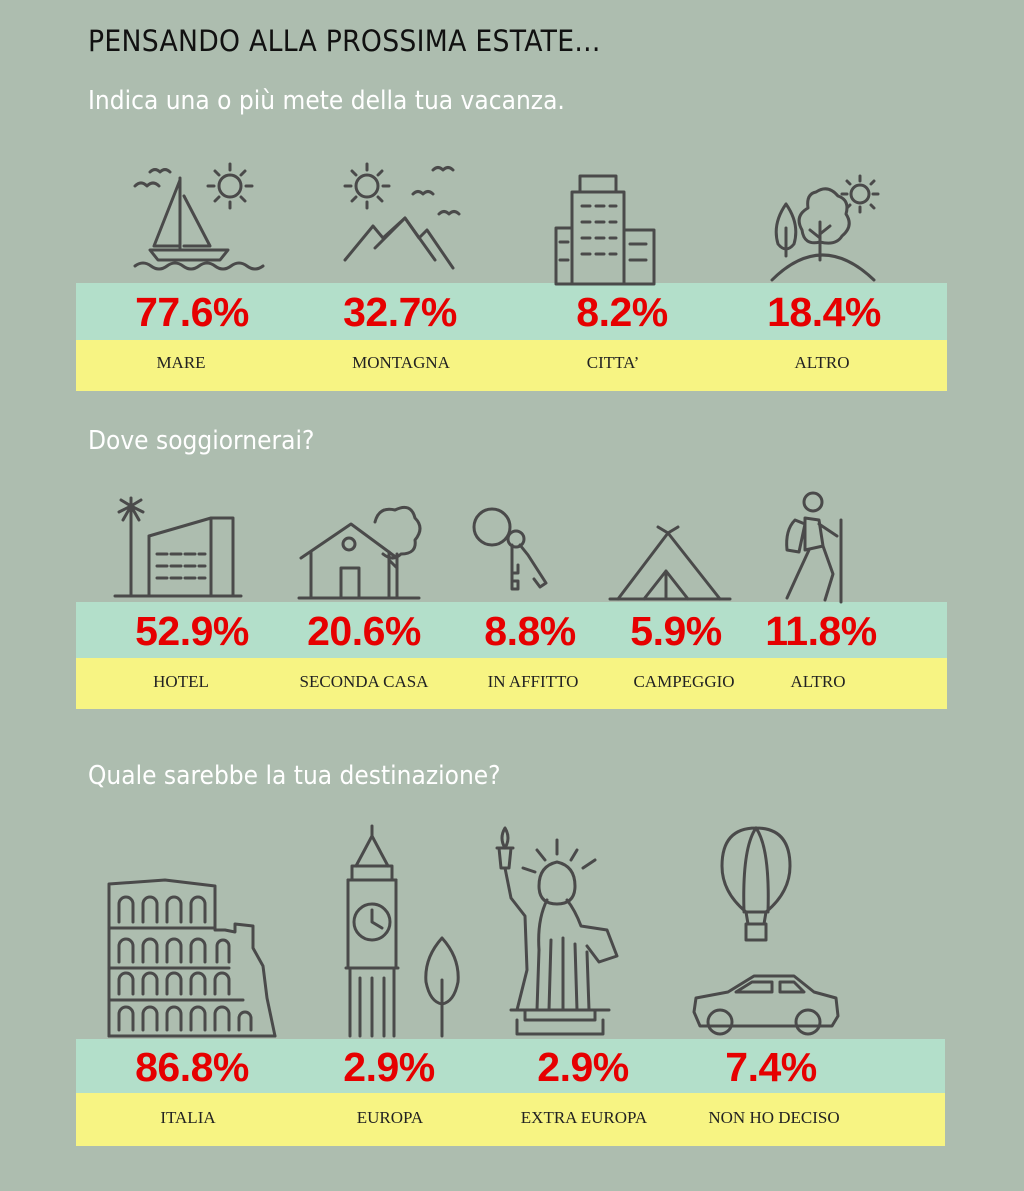 The width and height of the screenshot is (1024, 1191). I want to click on building-icon, so click(605, 228).